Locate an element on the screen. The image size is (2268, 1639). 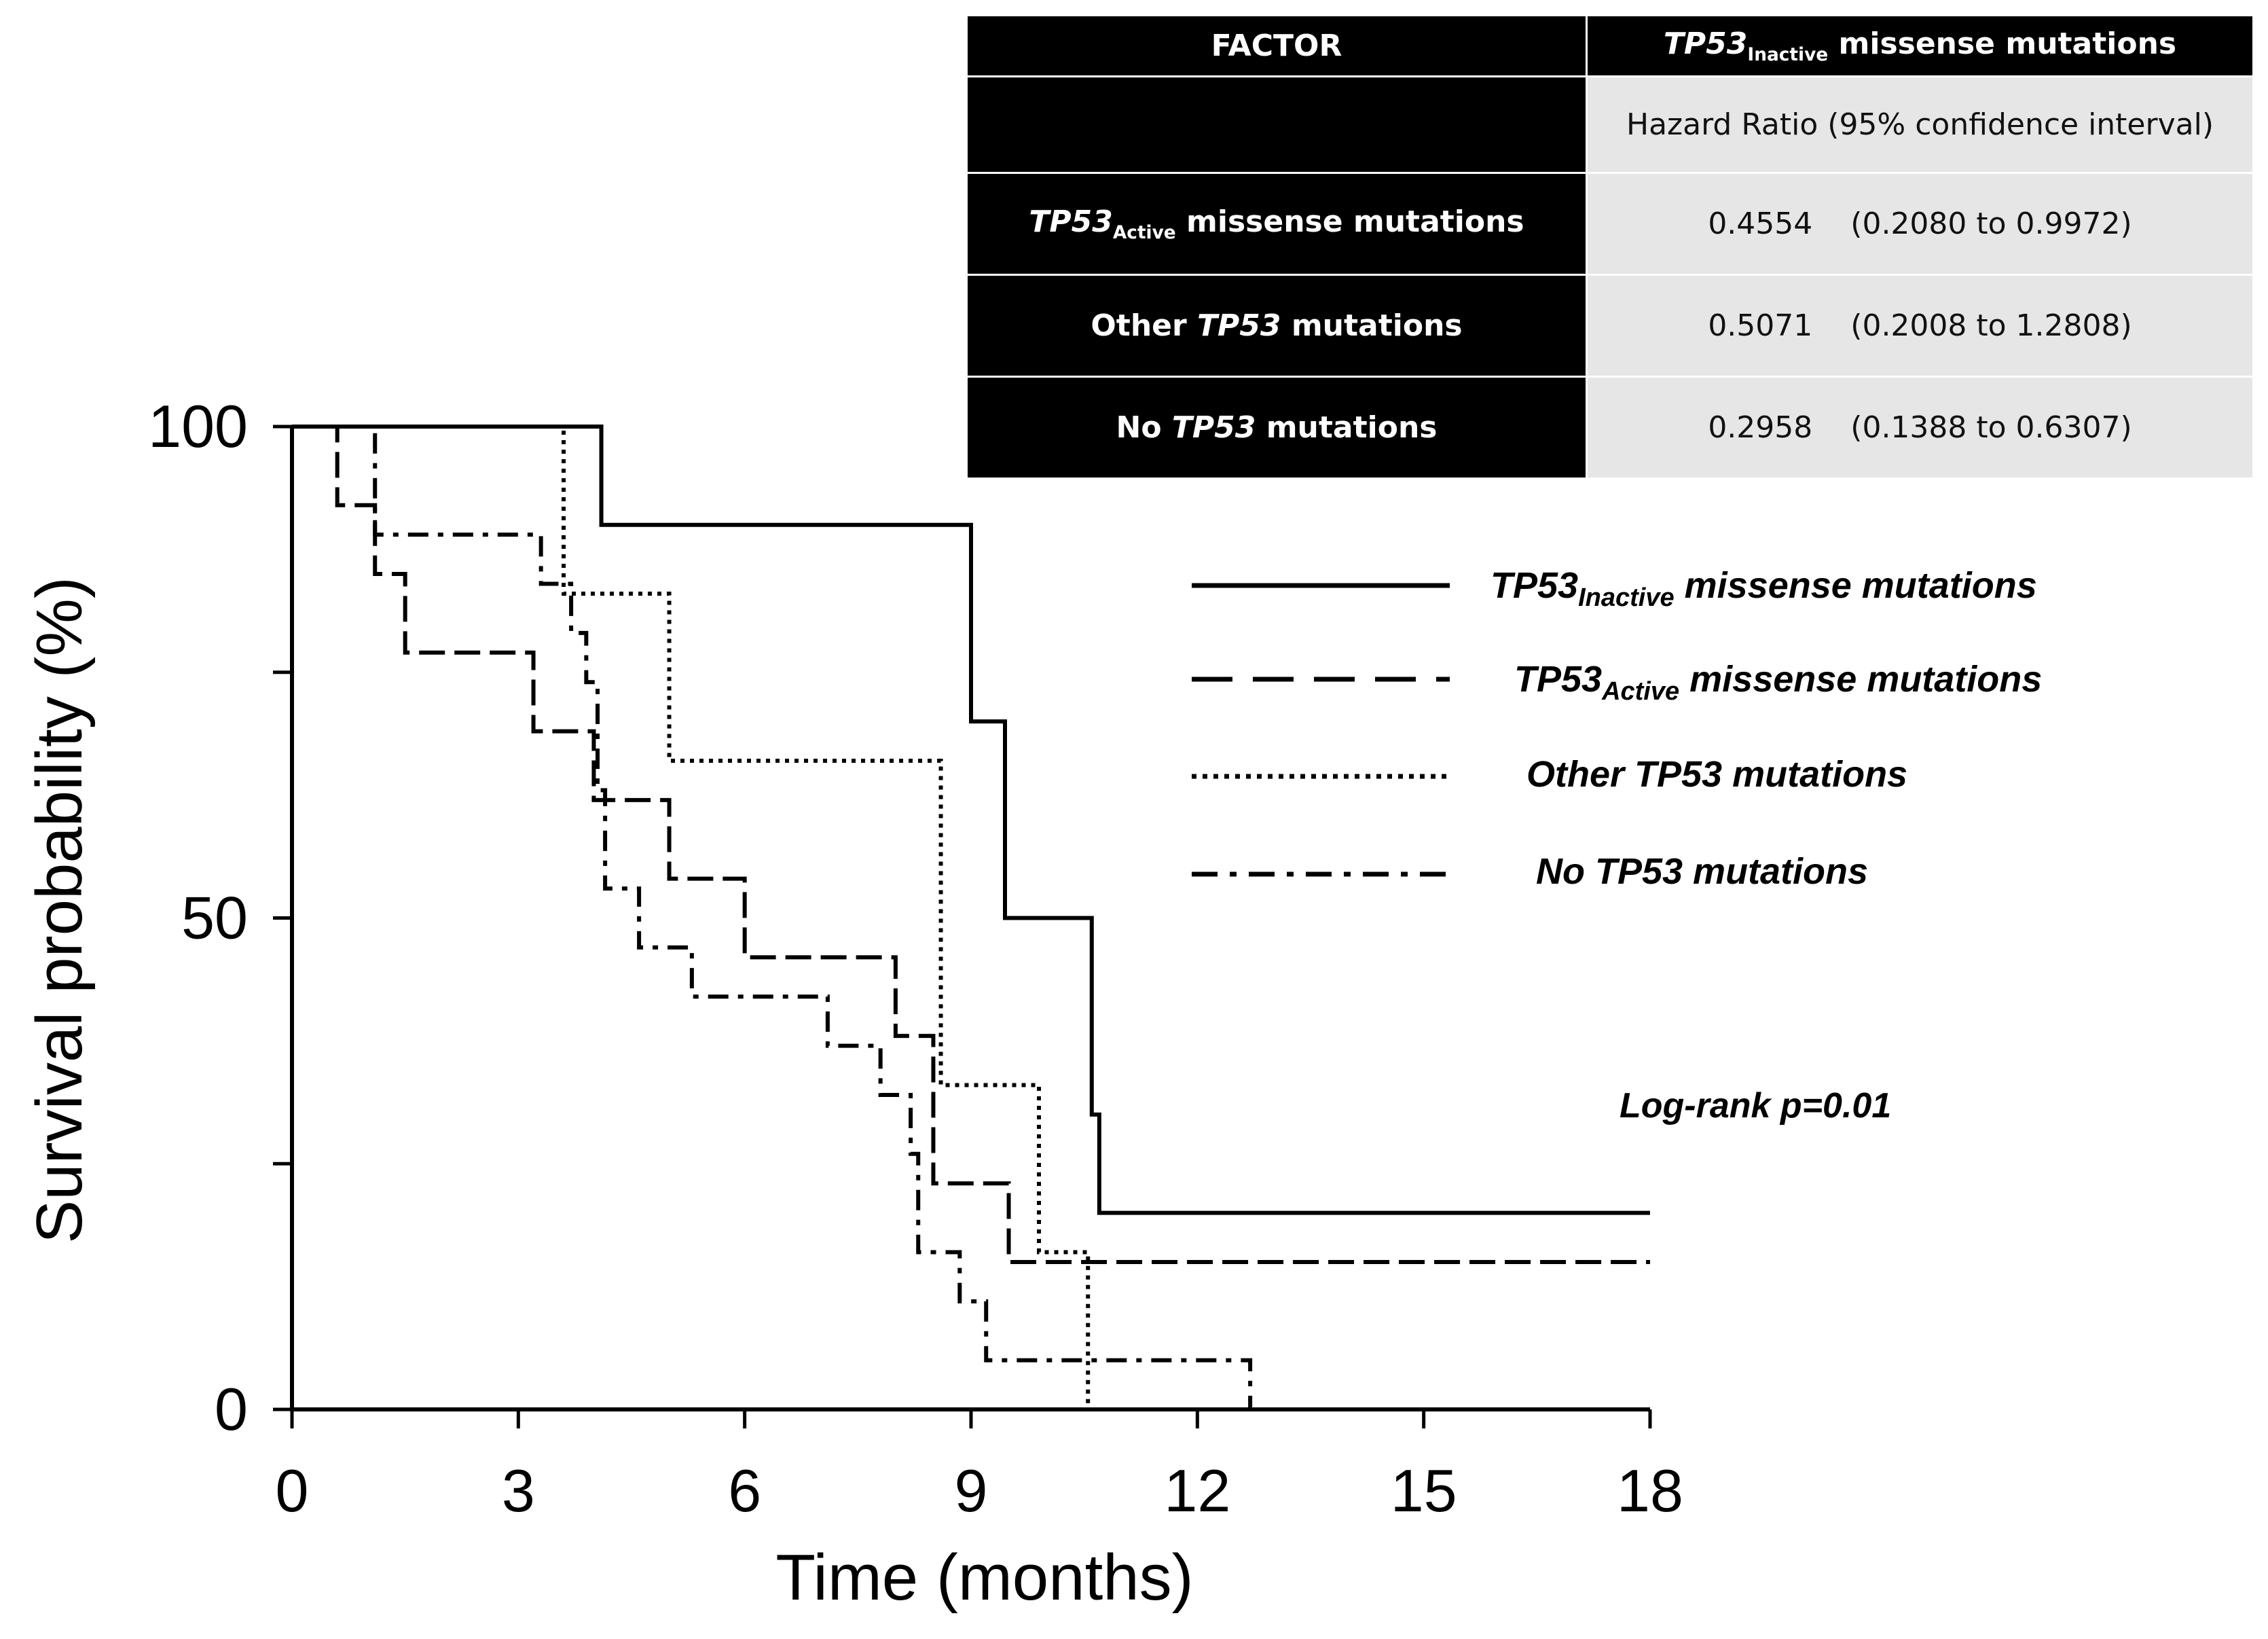
x-tick-label: 12 is located at coordinates (1197, 1490).